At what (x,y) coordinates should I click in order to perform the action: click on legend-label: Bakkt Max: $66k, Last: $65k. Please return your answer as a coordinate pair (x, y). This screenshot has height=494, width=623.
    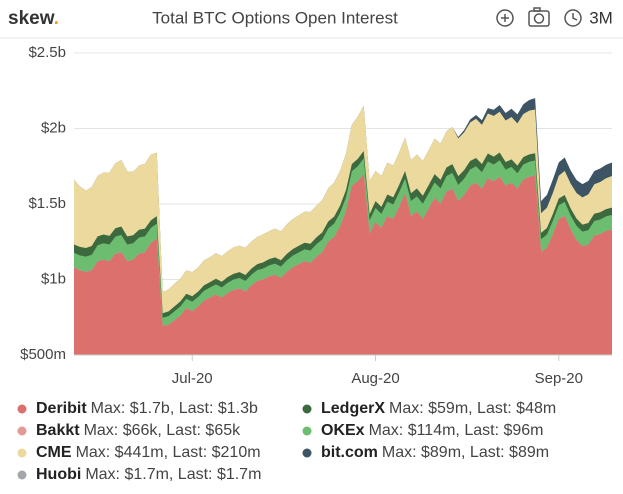
    Looking at the image, I should click on (138, 430).